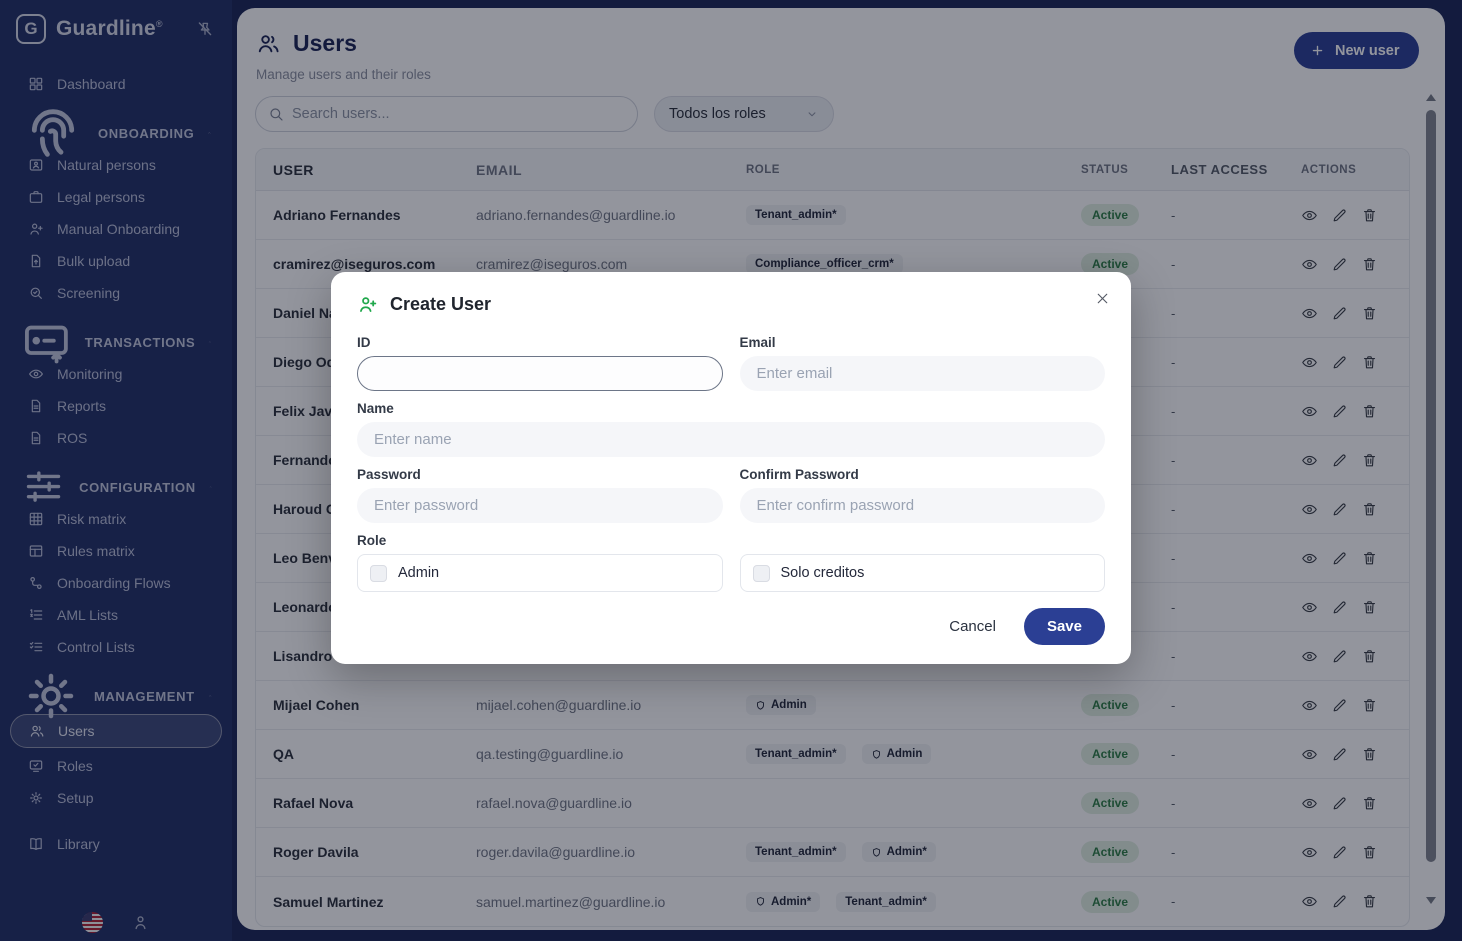  What do you see at coordinates (116, 133) in the screenshot?
I see `sidebar-section-onboarding: ONBOARDING` at bounding box center [116, 133].